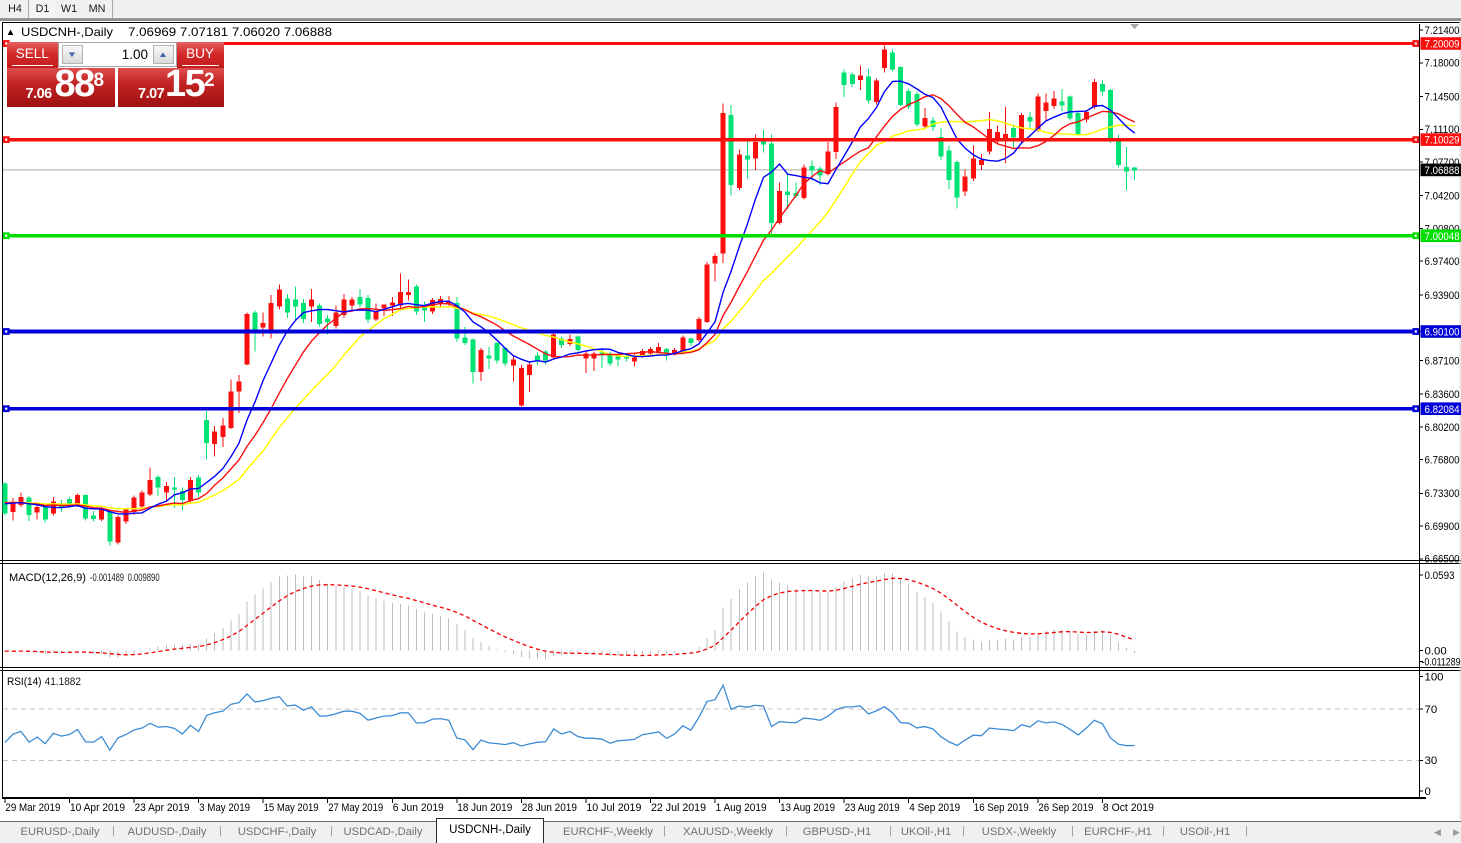  What do you see at coordinates (1436, 651) in the screenshot?
I see `svg-text: 0.00` at bounding box center [1436, 651].